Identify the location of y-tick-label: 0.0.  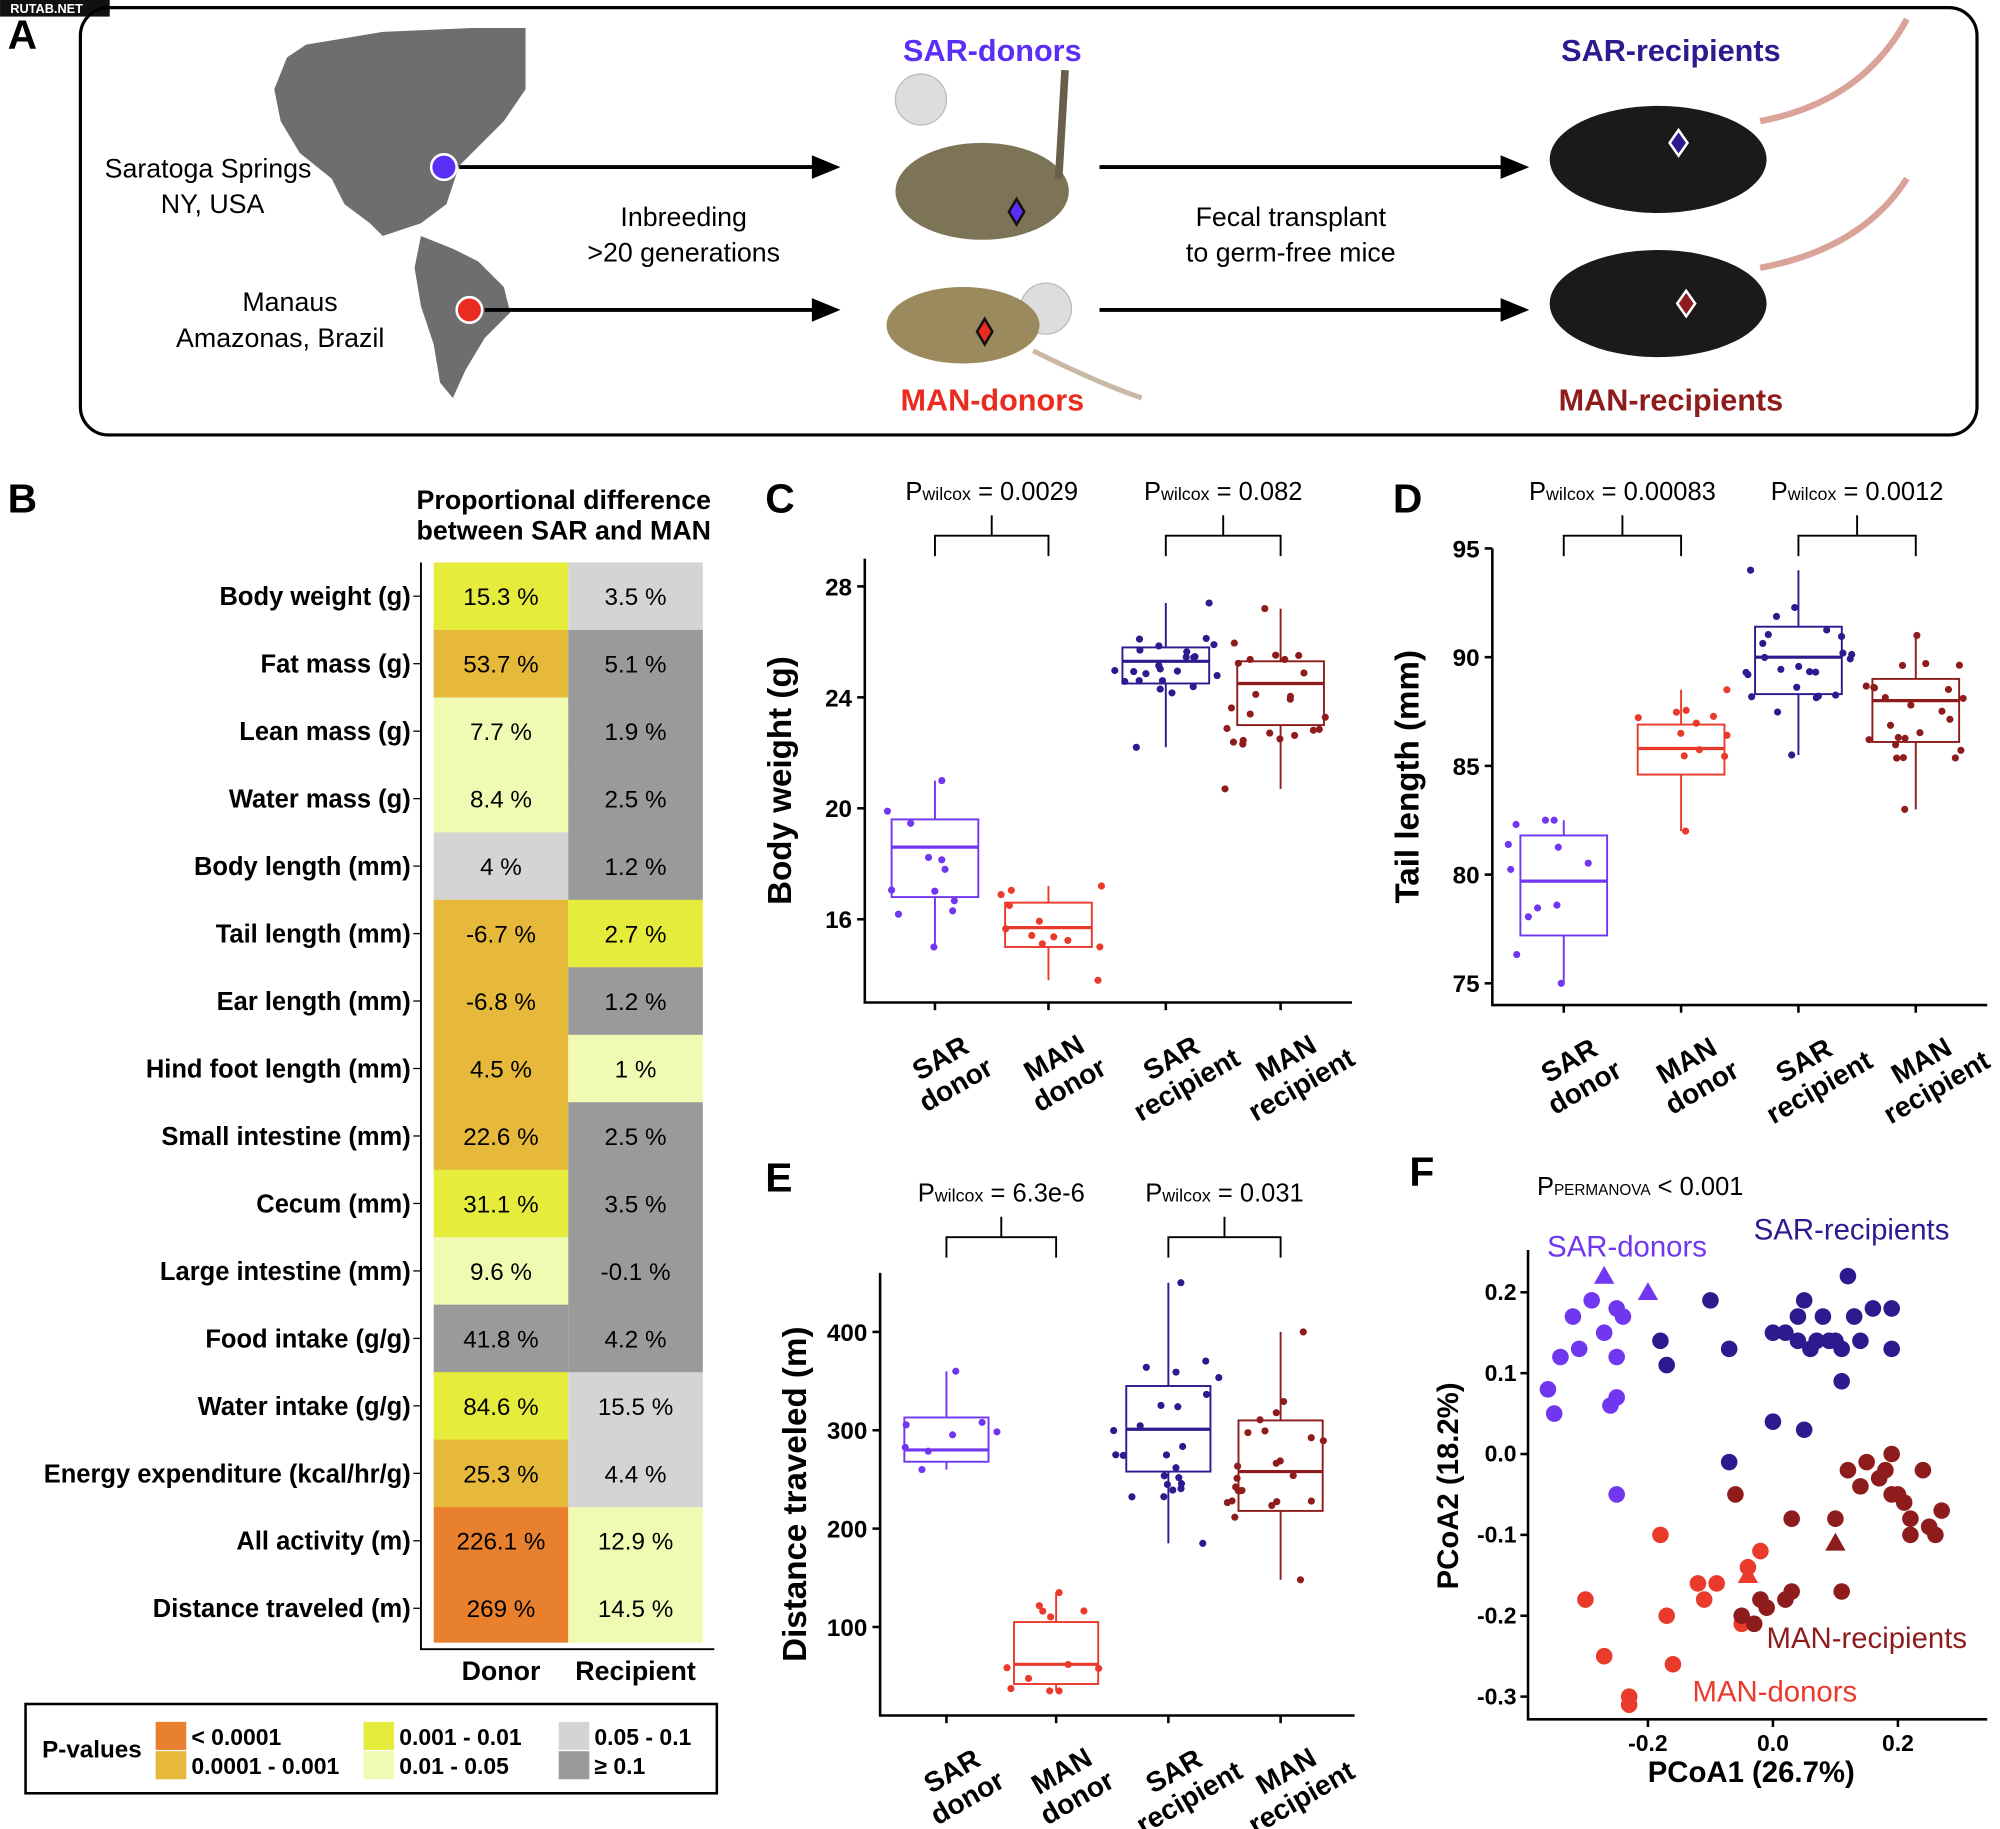
(1501, 1454).